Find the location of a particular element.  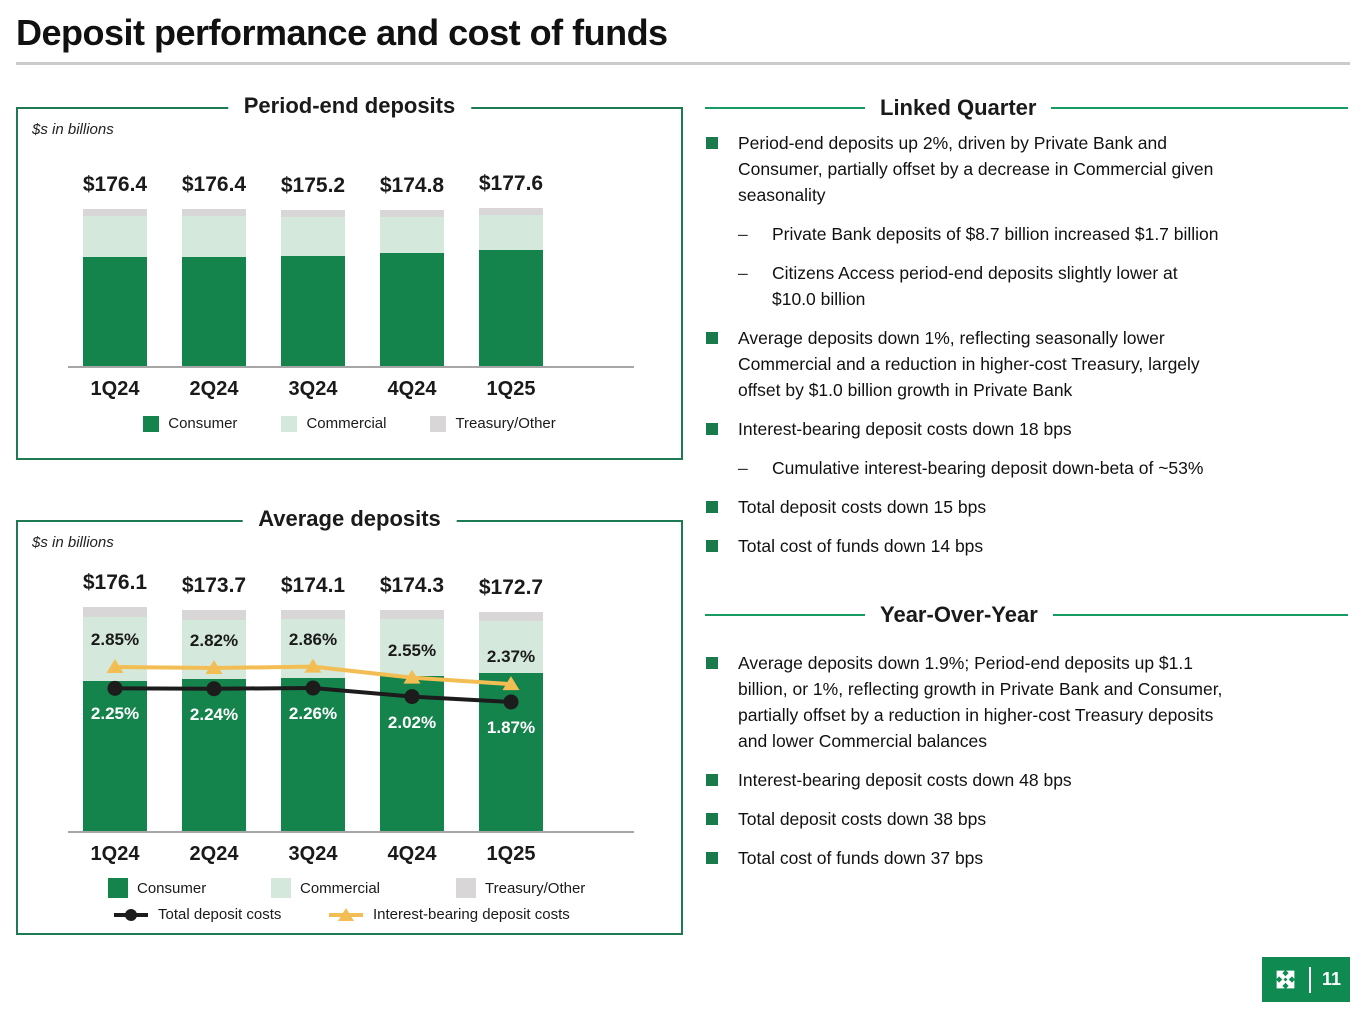

interest-bearing-pct-label: 2.82% is located at coordinates (214, 641).